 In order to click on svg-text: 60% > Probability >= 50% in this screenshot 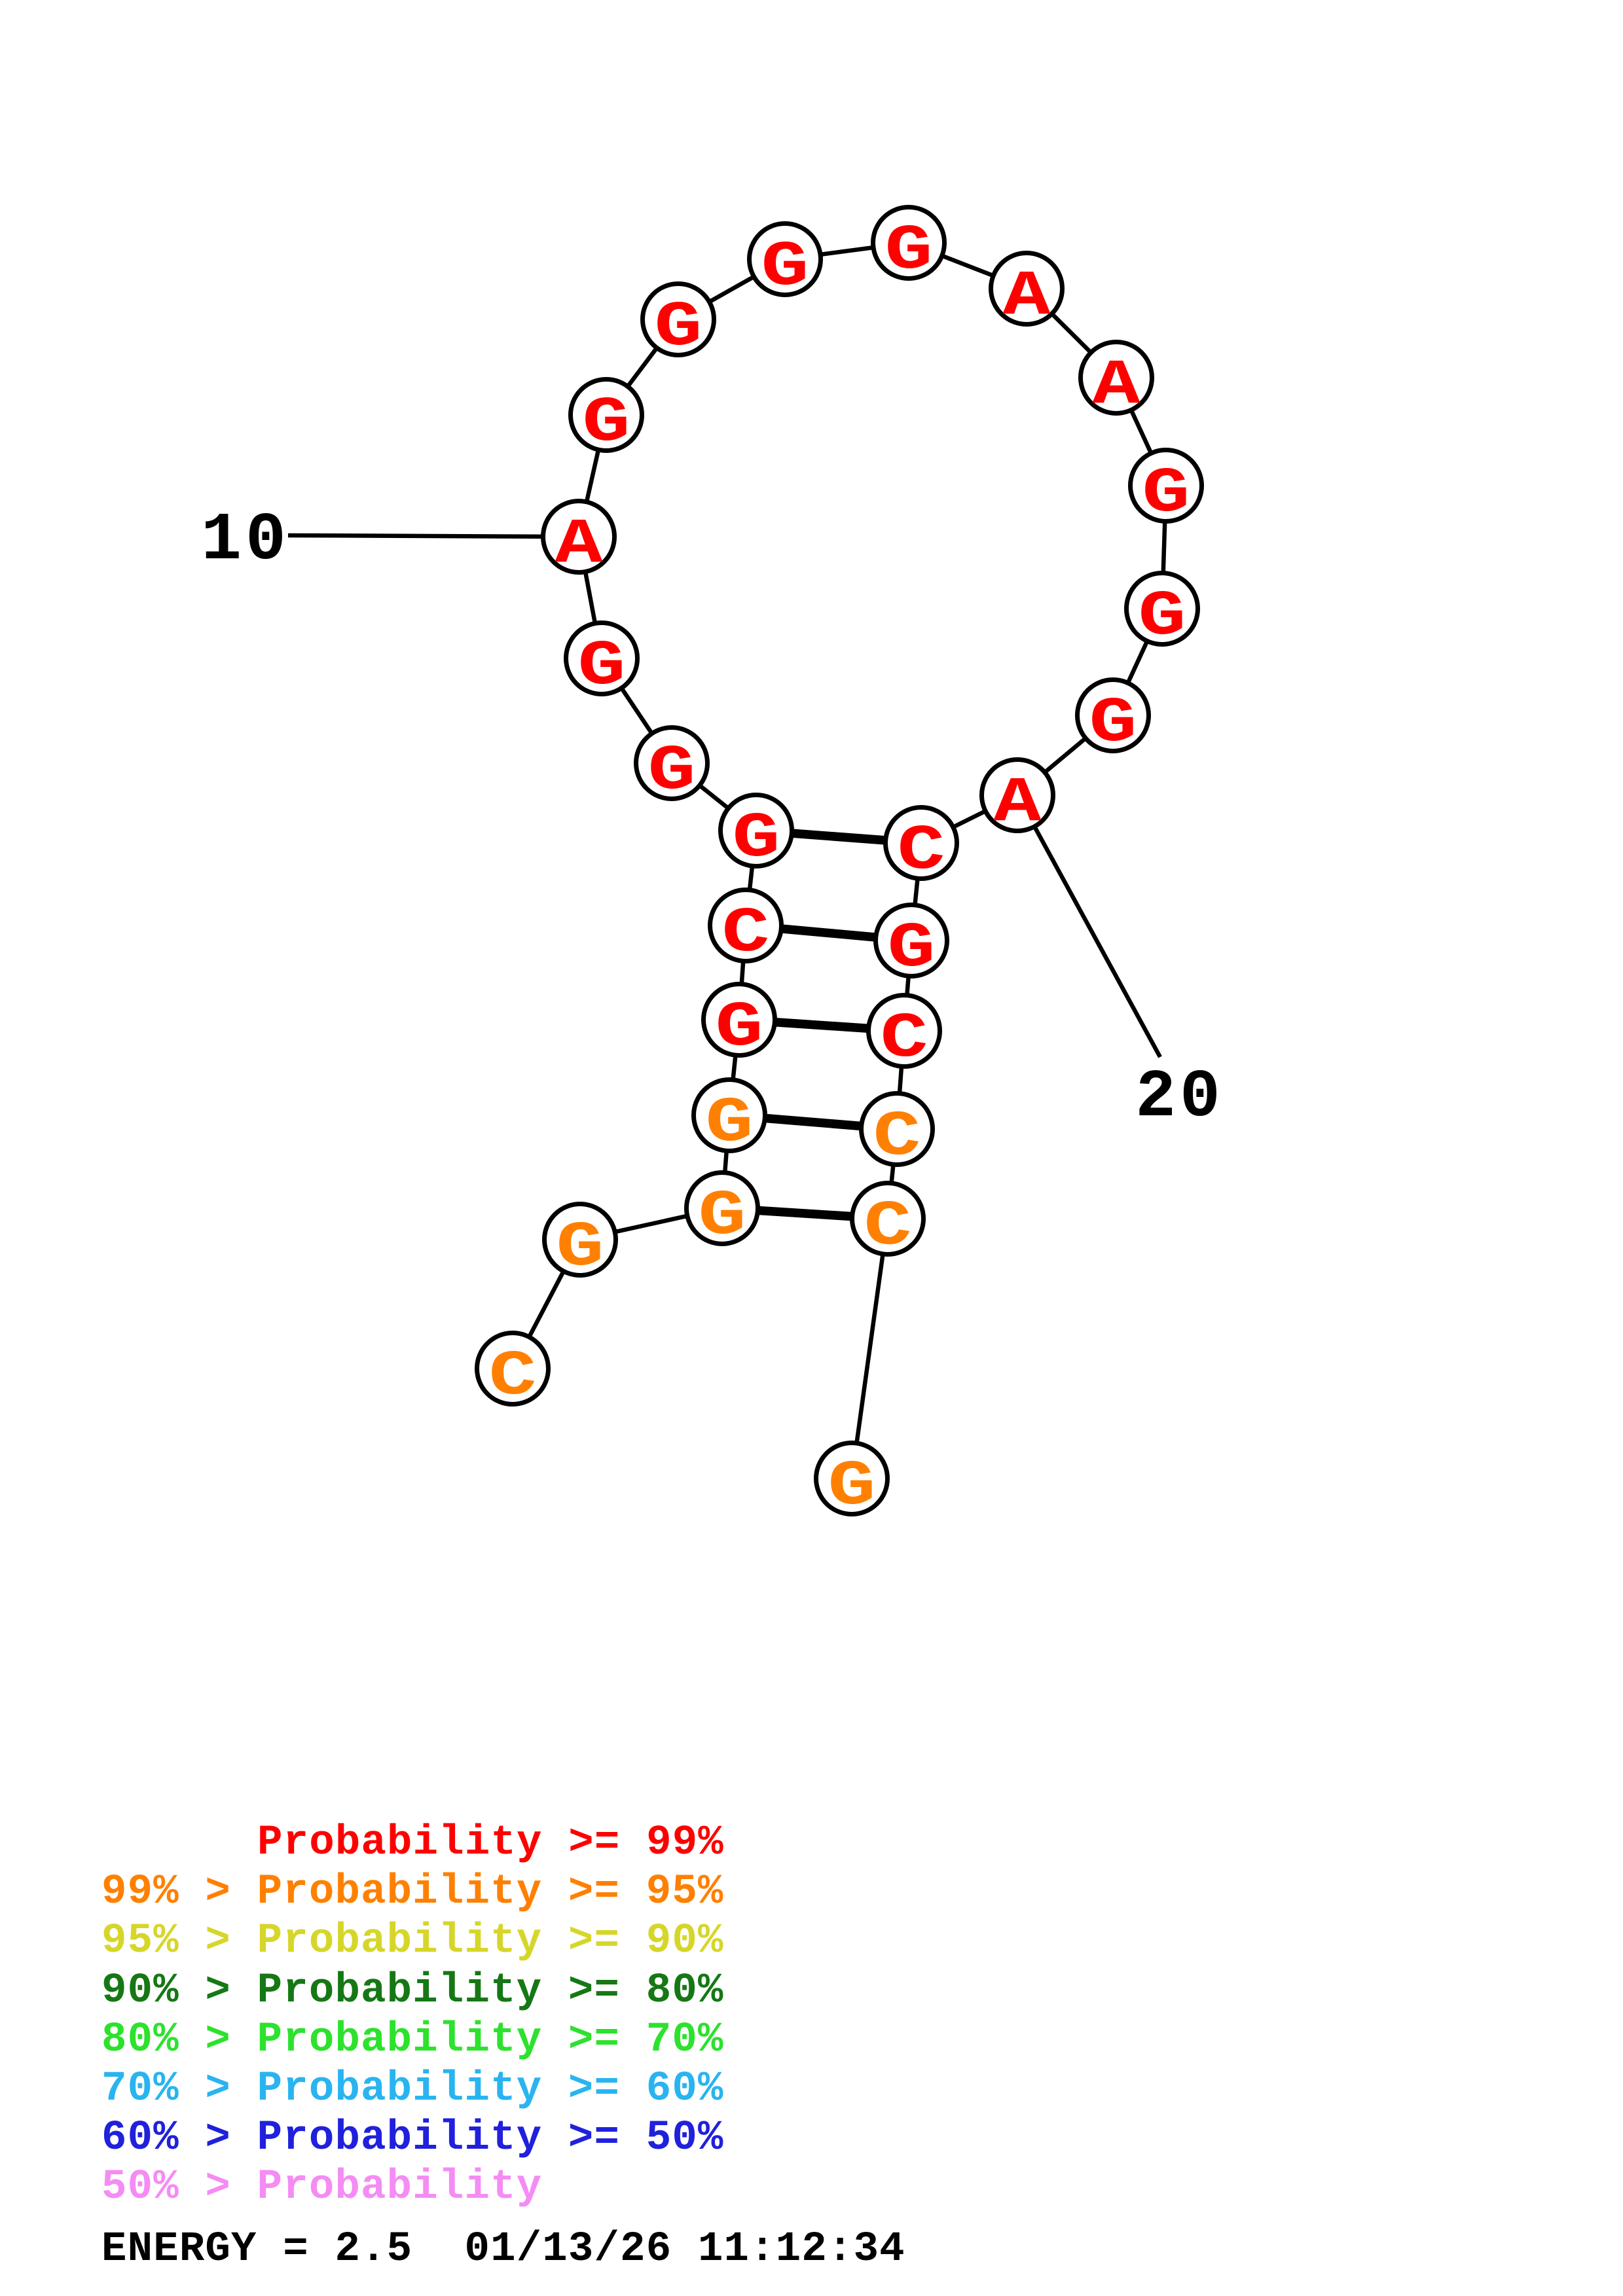, I will do `click(412, 2138)`.